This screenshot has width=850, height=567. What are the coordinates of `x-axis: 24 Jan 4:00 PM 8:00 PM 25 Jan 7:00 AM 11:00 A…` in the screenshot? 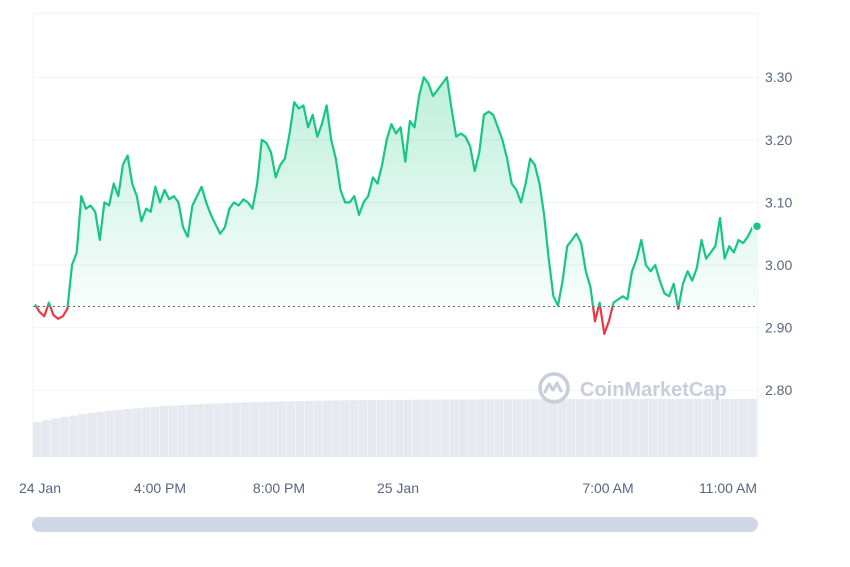 It's located at (388, 488).